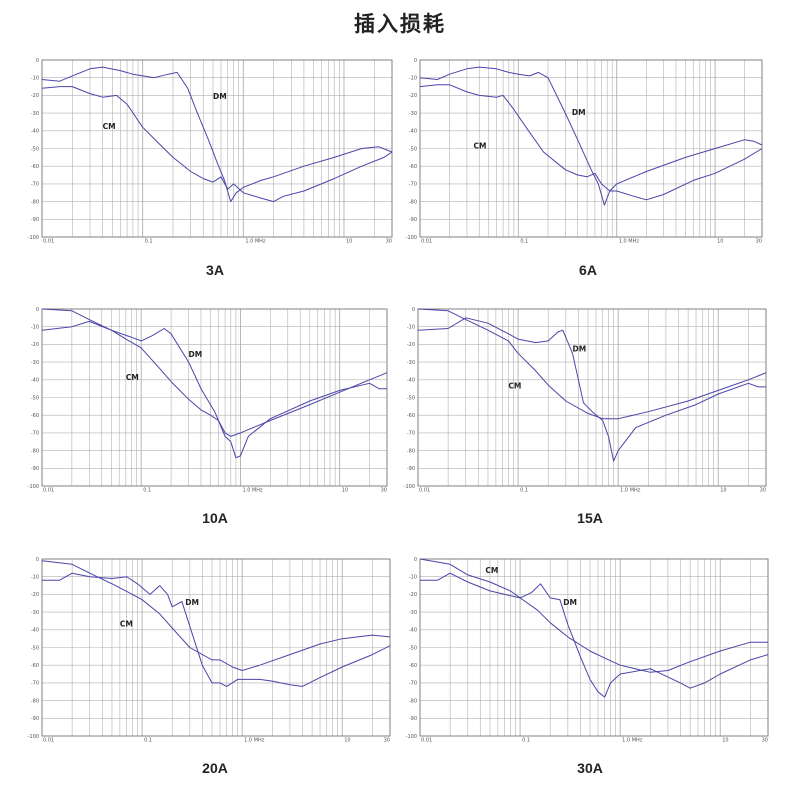  What do you see at coordinates (400, 24) in the screenshot?
I see `page-title: 插入损耗` at bounding box center [400, 24].